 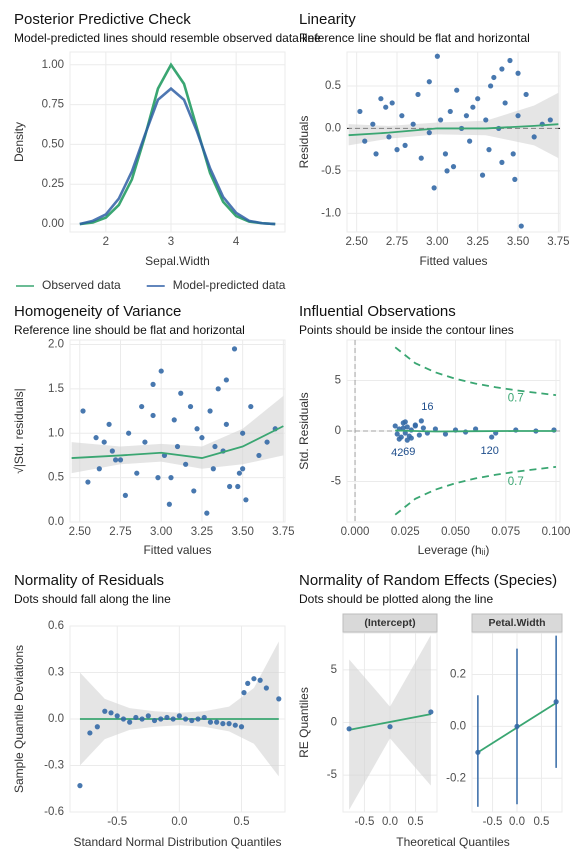 I want to click on x-tick-label: 3, so click(x=171, y=242).